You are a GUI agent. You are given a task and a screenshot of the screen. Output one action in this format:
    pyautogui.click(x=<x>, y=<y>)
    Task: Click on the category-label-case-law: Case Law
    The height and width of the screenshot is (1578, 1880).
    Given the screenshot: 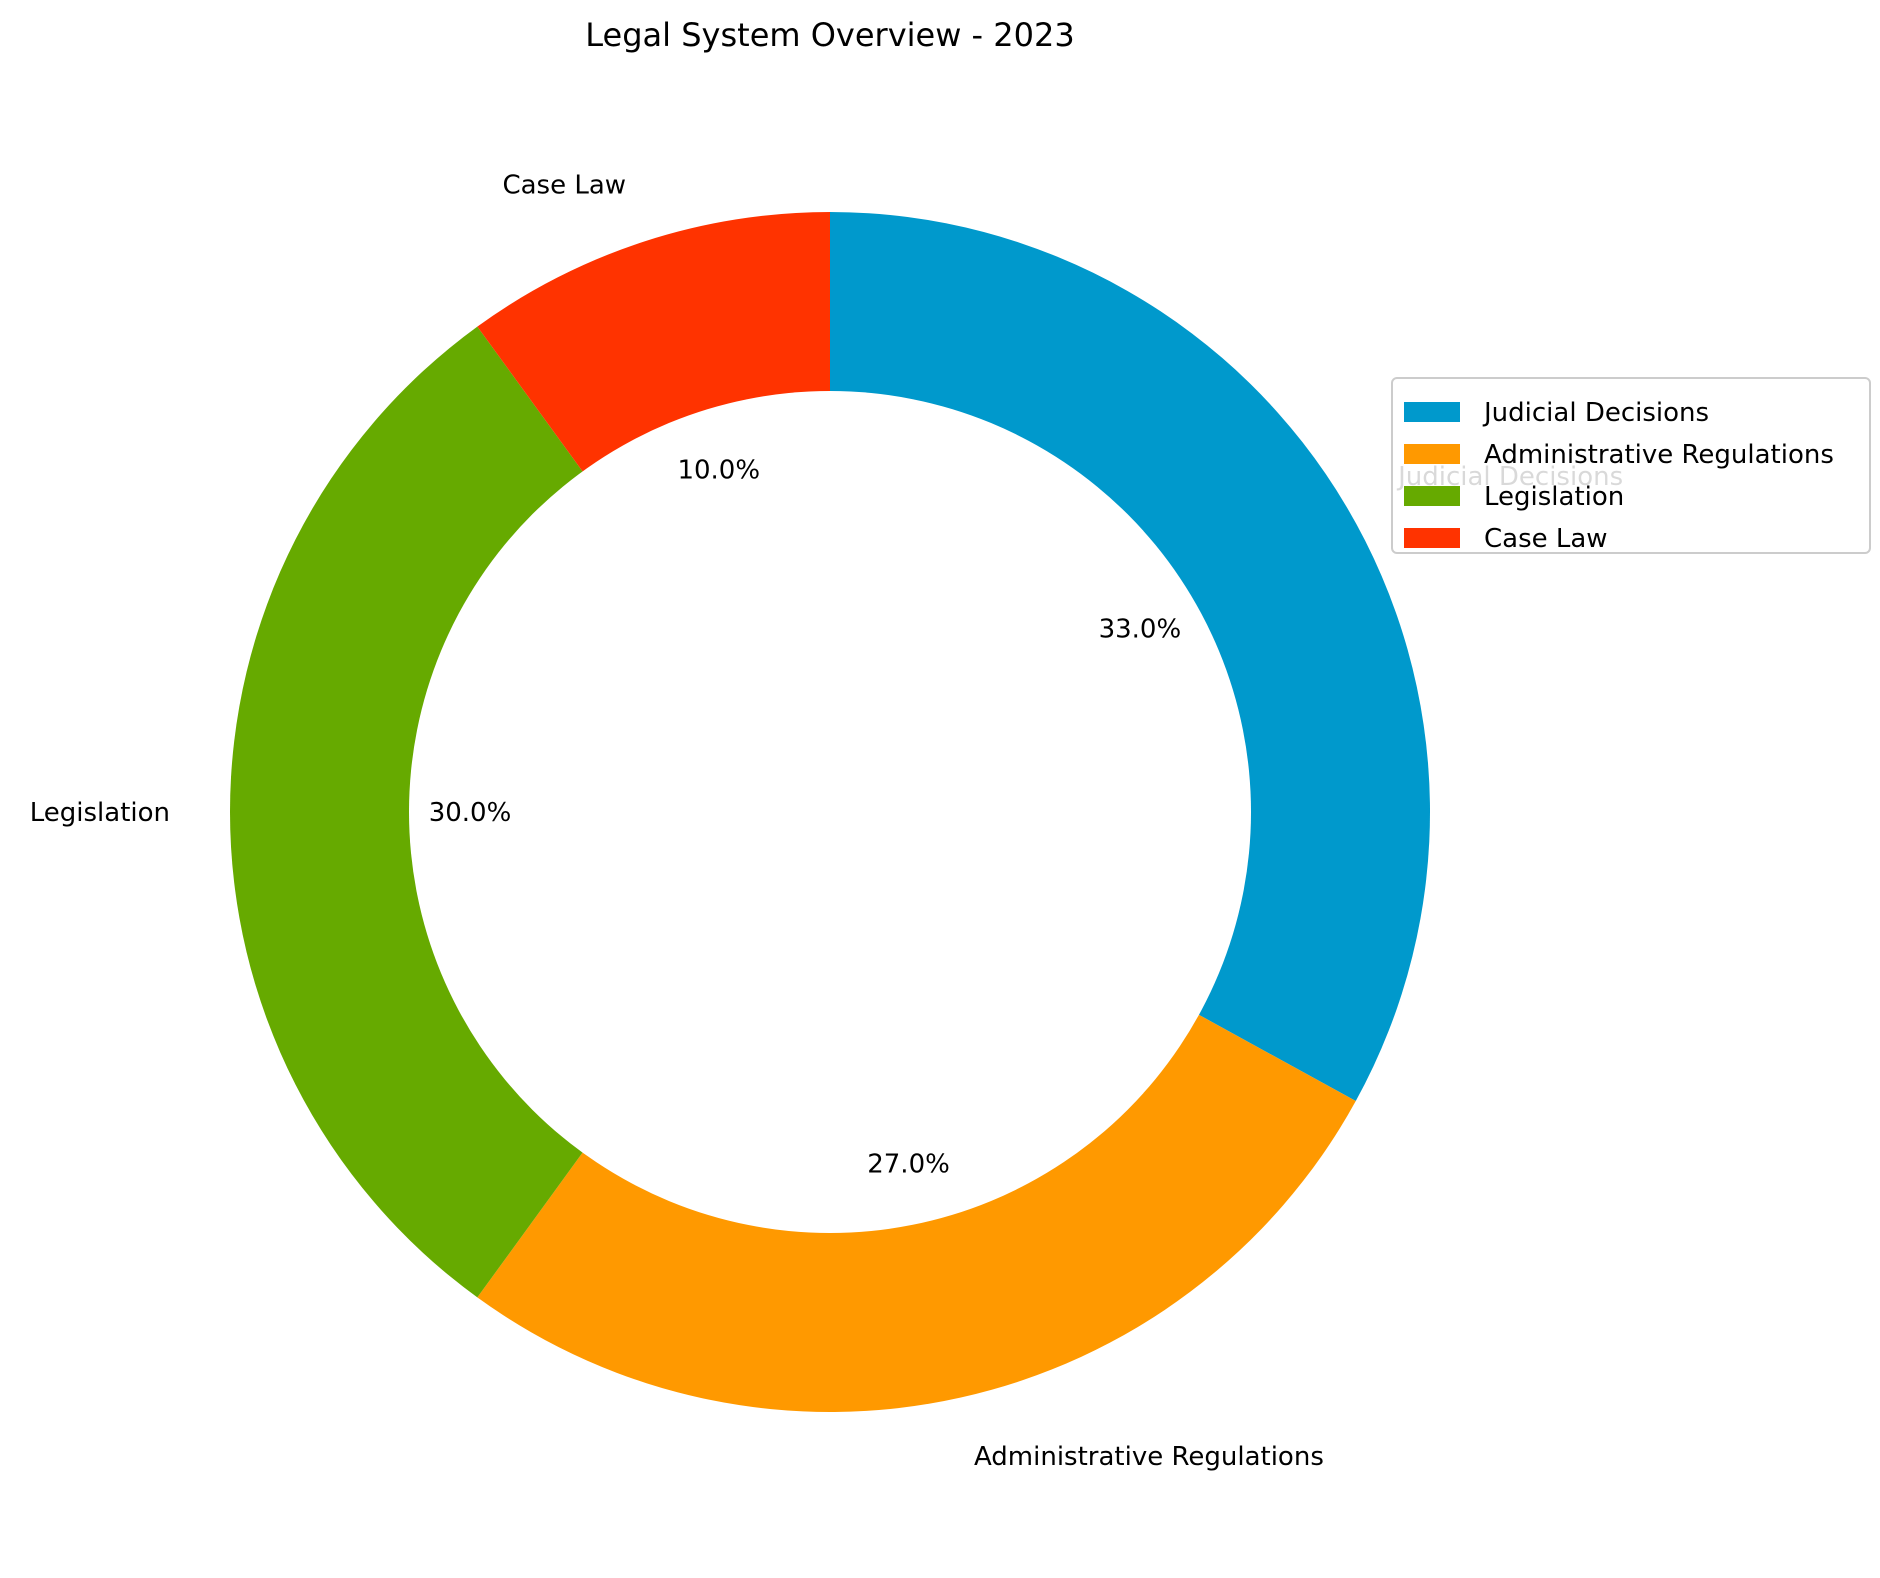 What is the action you would take?
    pyautogui.click(x=564, y=185)
    